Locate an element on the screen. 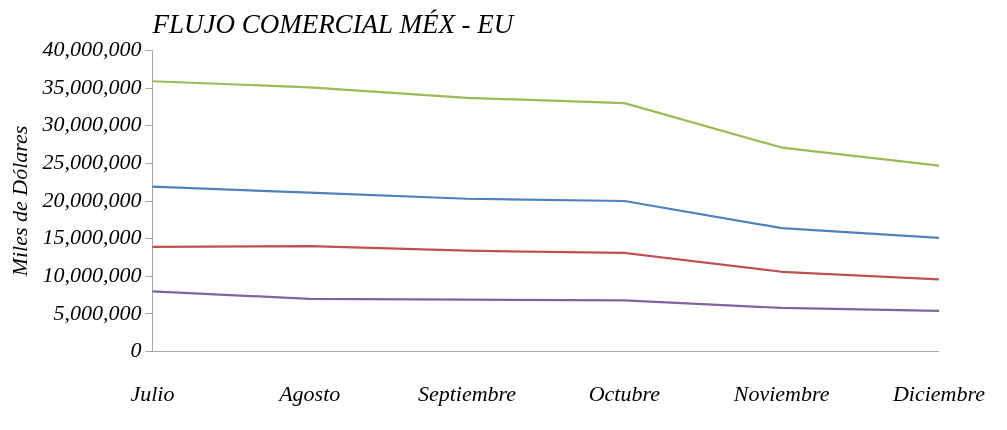 Image resolution: width=1007 pixels, height=430 pixels. y-tick-label: 35,000,000 is located at coordinates (91, 86).